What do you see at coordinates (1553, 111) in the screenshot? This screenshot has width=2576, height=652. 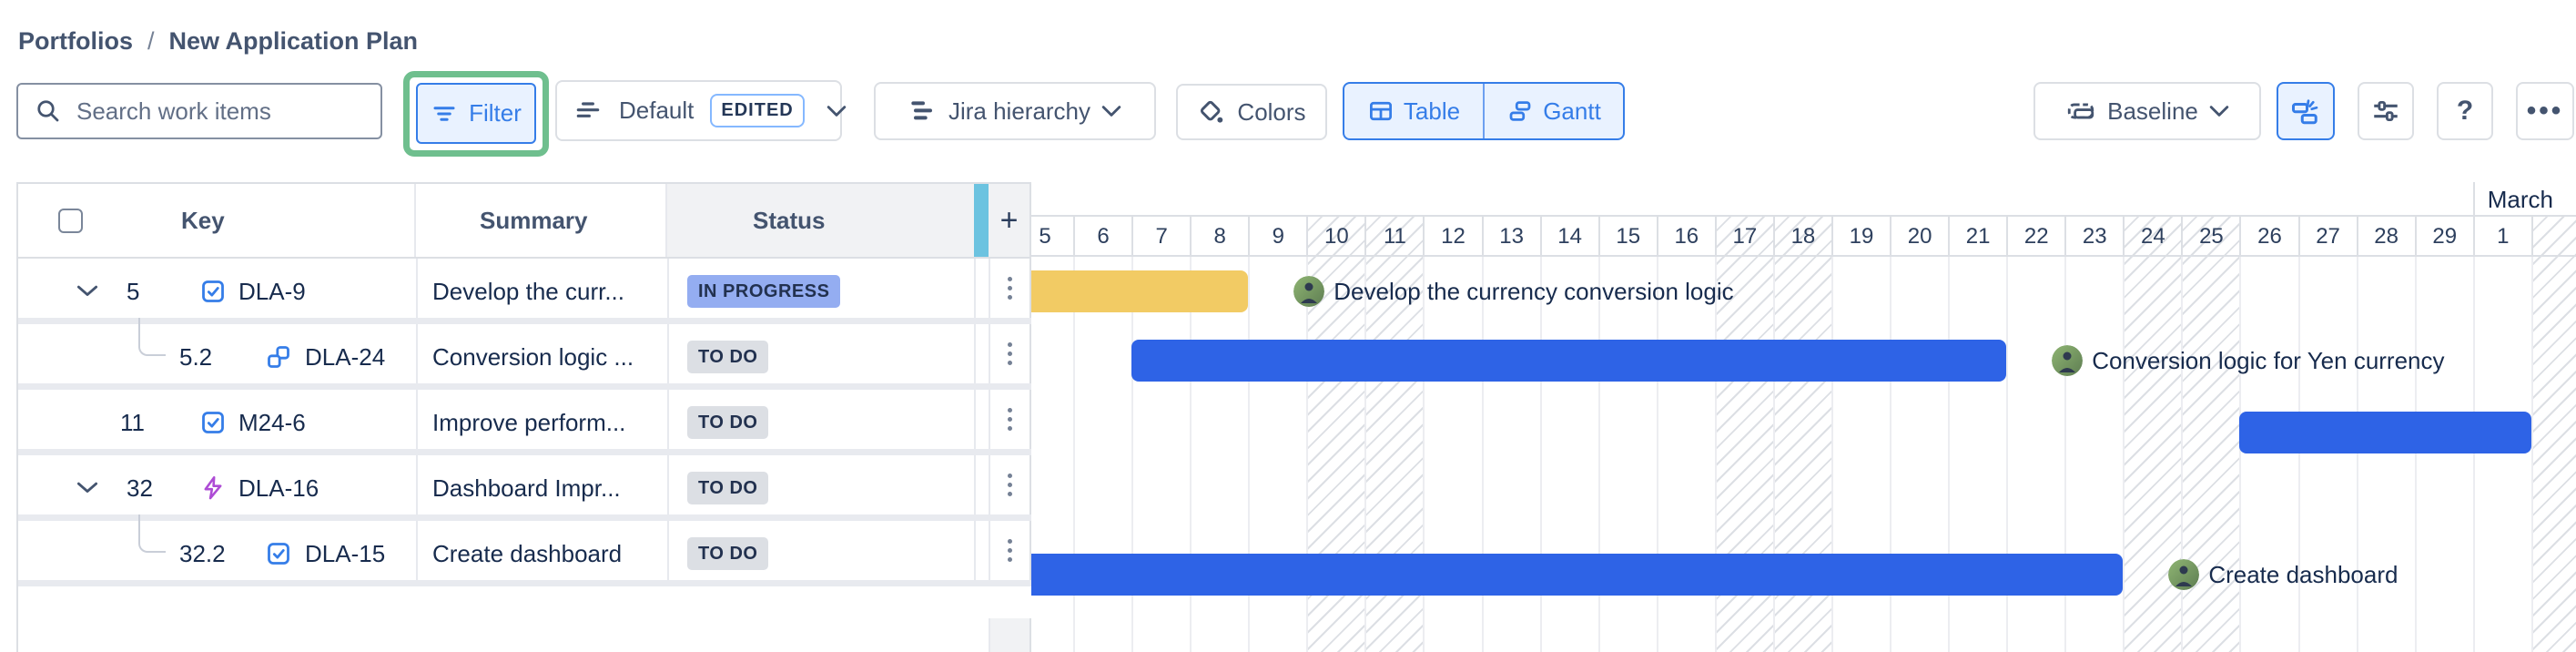 I see `gantt-view-button: Gantt` at bounding box center [1553, 111].